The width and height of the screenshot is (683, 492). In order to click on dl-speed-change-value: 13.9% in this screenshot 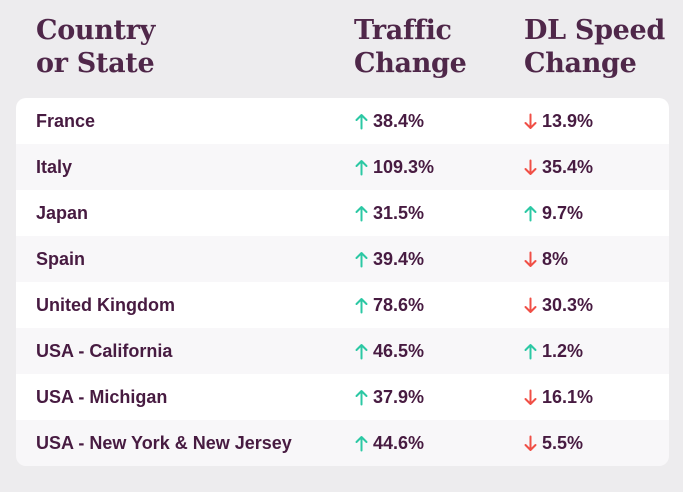, I will do `click(568, 120)`.